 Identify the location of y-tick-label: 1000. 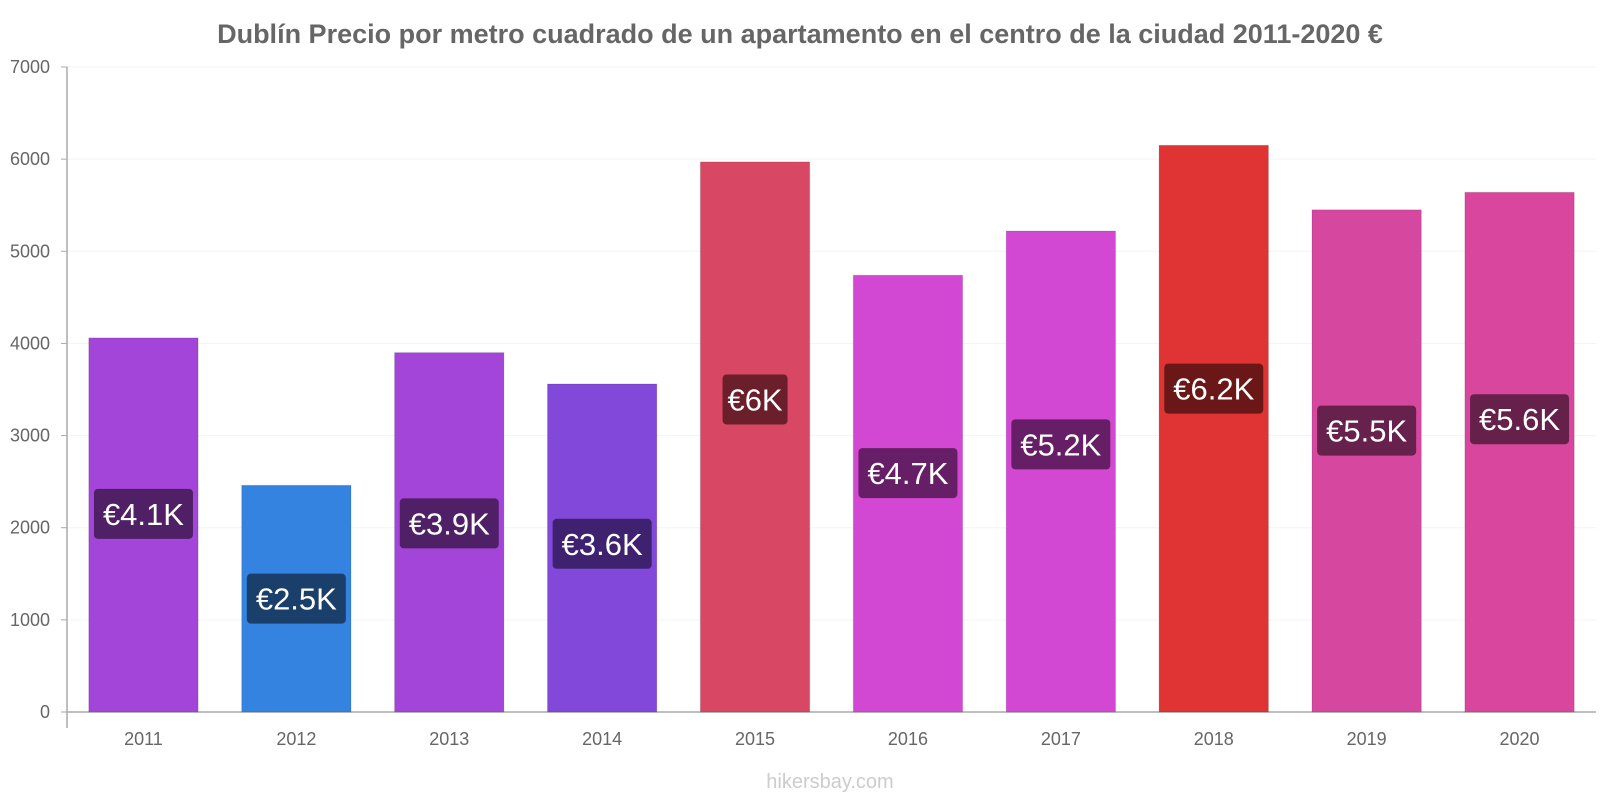
(30, 620).